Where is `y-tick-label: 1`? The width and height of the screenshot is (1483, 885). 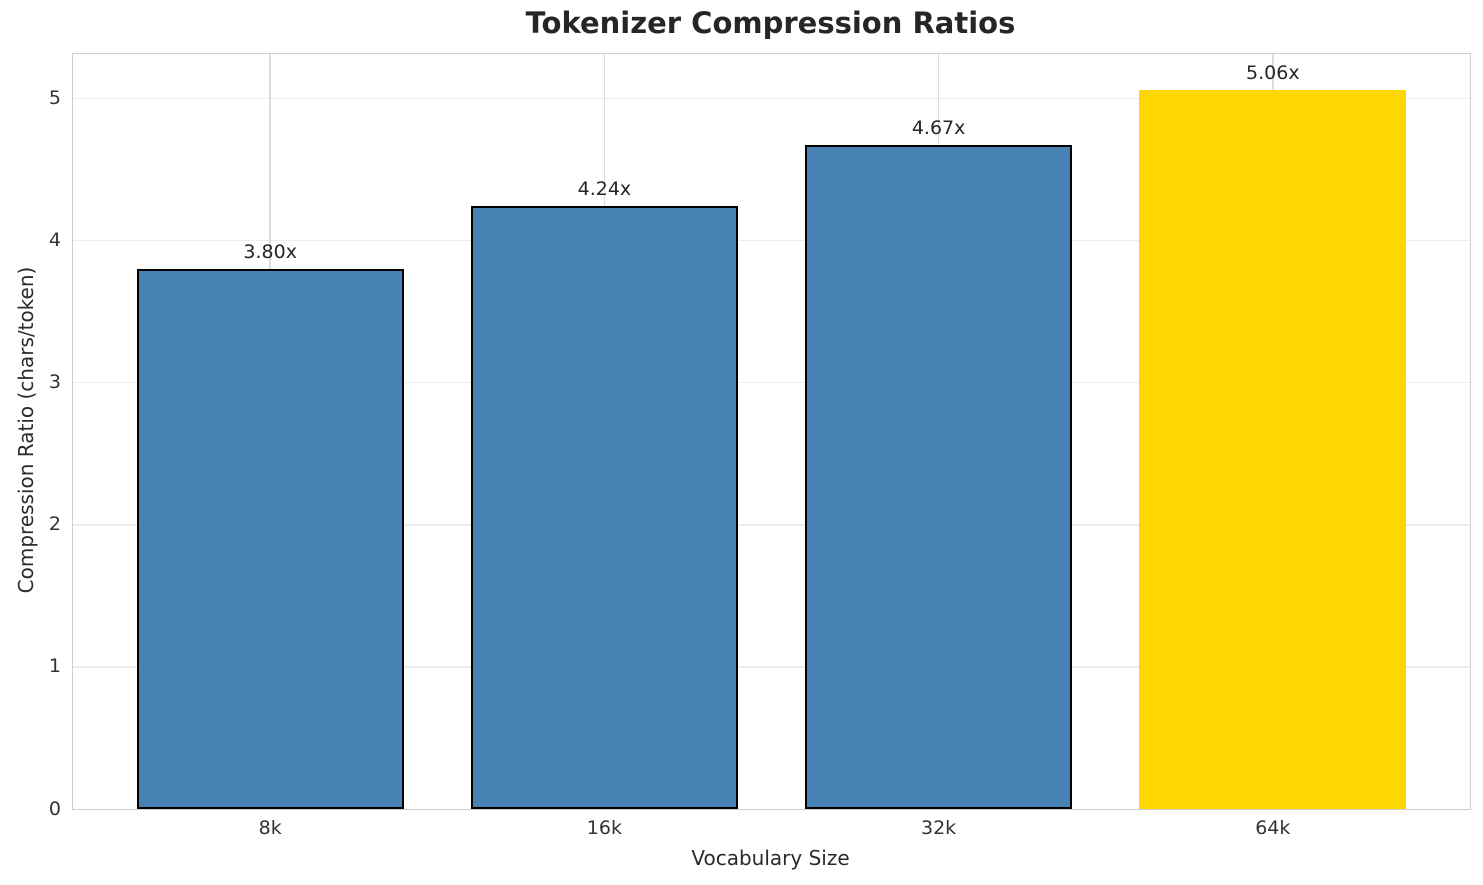
y-tick-label: 1 is located at coordinates (54, 666).